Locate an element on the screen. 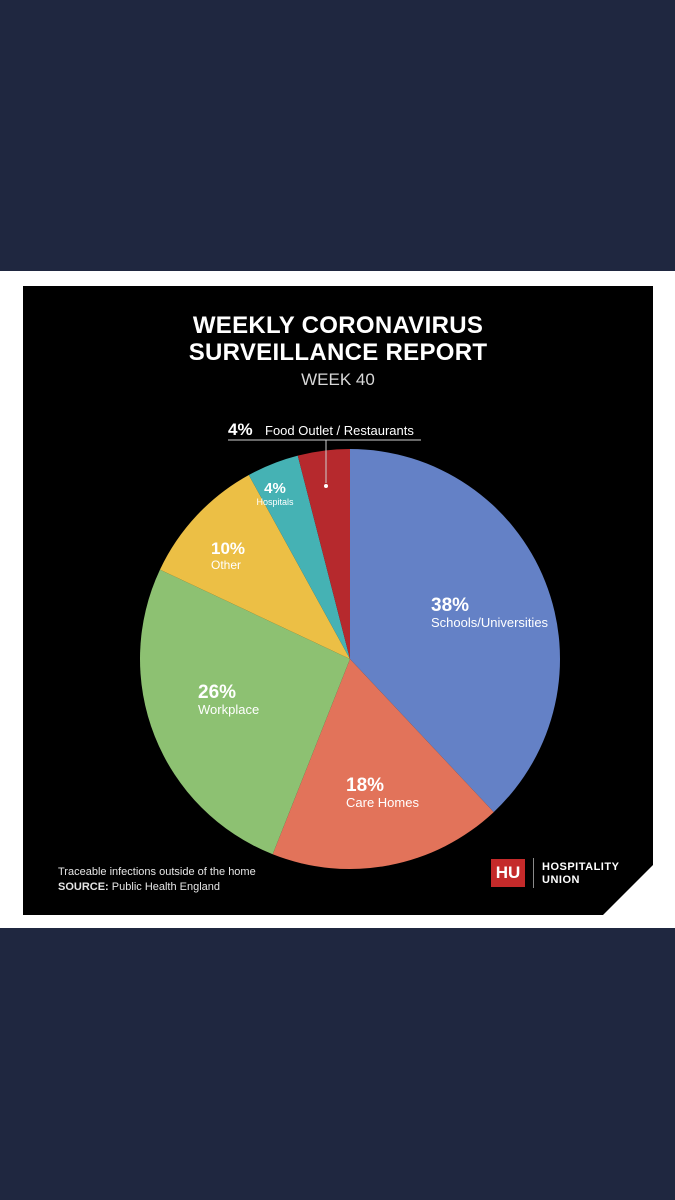  slice-value-label: 26% is located at coordinates (217, 692).